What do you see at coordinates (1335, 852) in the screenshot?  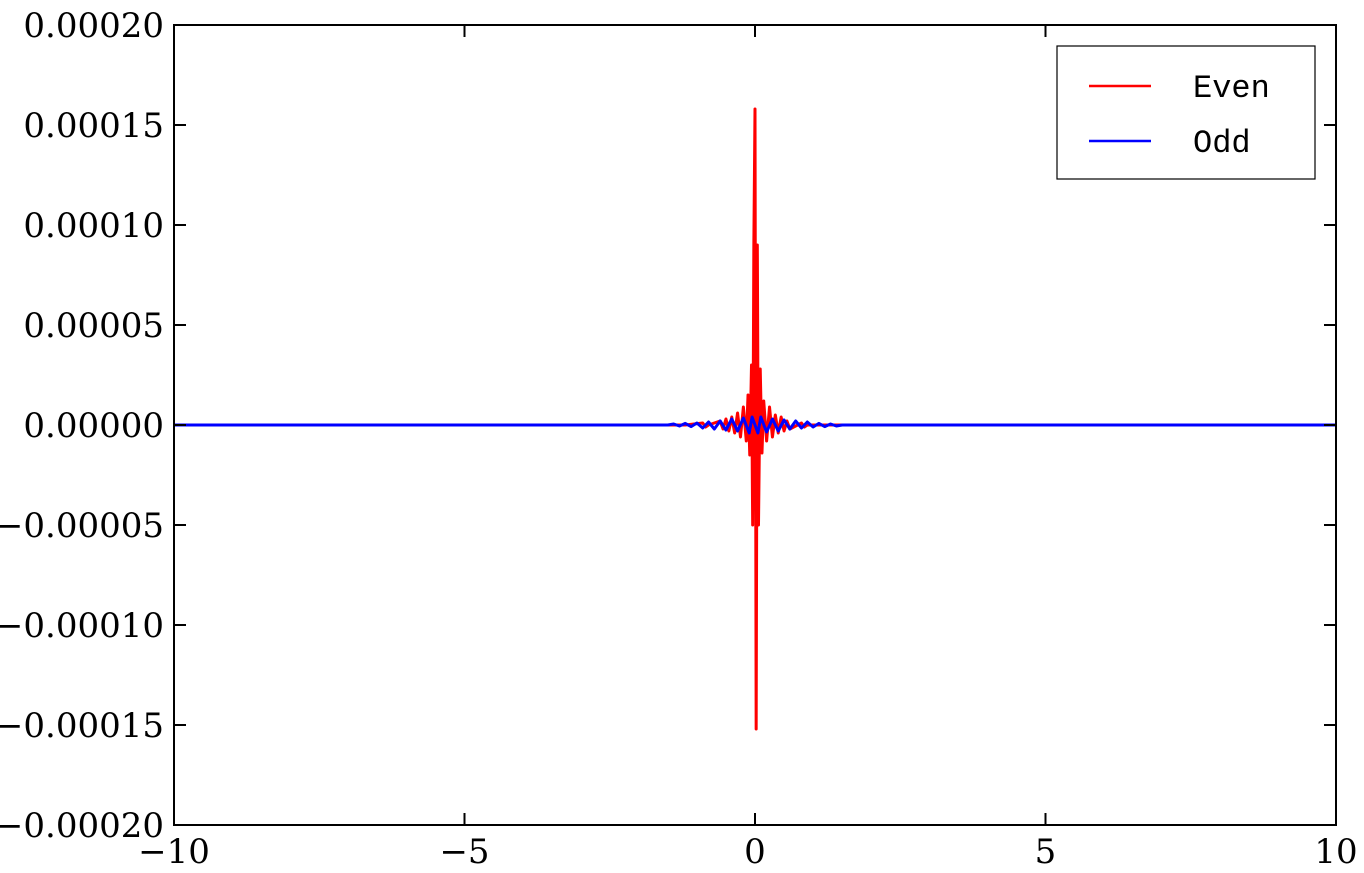 I see `x-tick-label: 10` at bounding box center [1335, 852].